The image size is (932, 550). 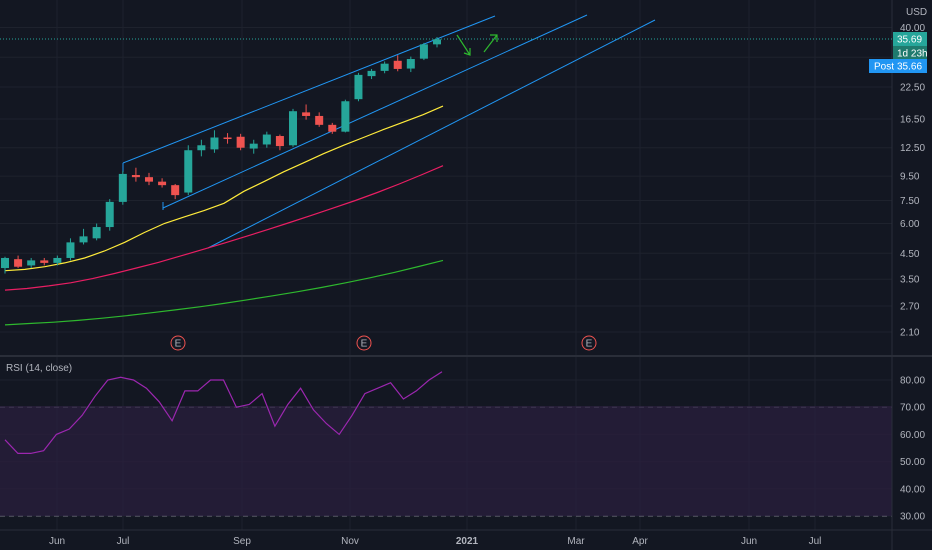 I want to click on countdown-tag: 1d 23h, so click(x=910, y=53).